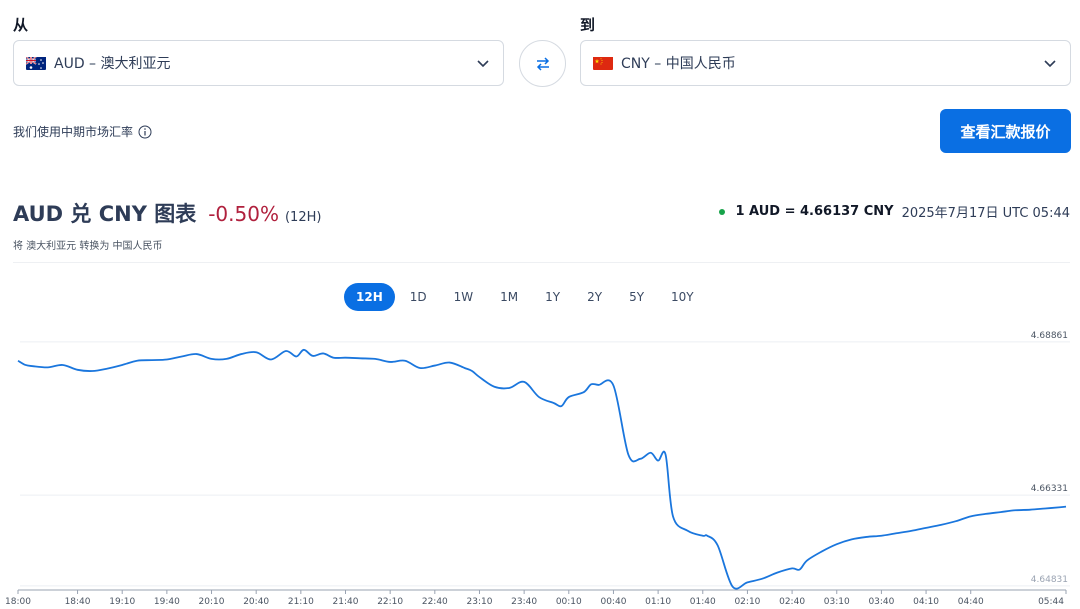  Describe the element at coordinates (985, 213) in the screenshot. I see `rate-timestamp: 2025年7月17日 UTC 05:44` at that location.